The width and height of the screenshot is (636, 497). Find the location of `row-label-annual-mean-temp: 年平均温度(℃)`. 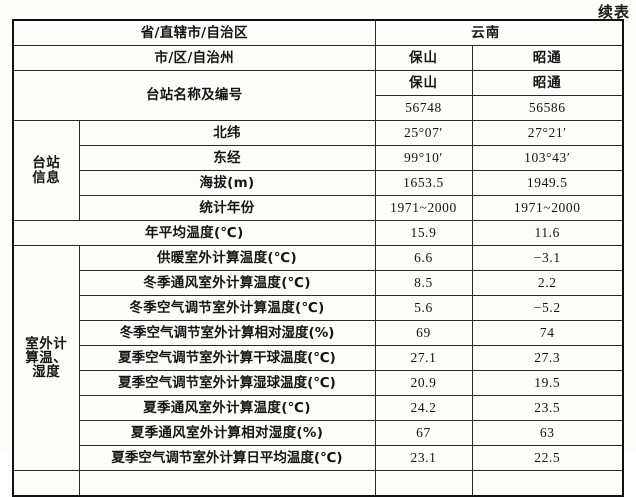

row-label-annual-mean-temp: 年平均温度(℃) is located at coordinates (194, 233).